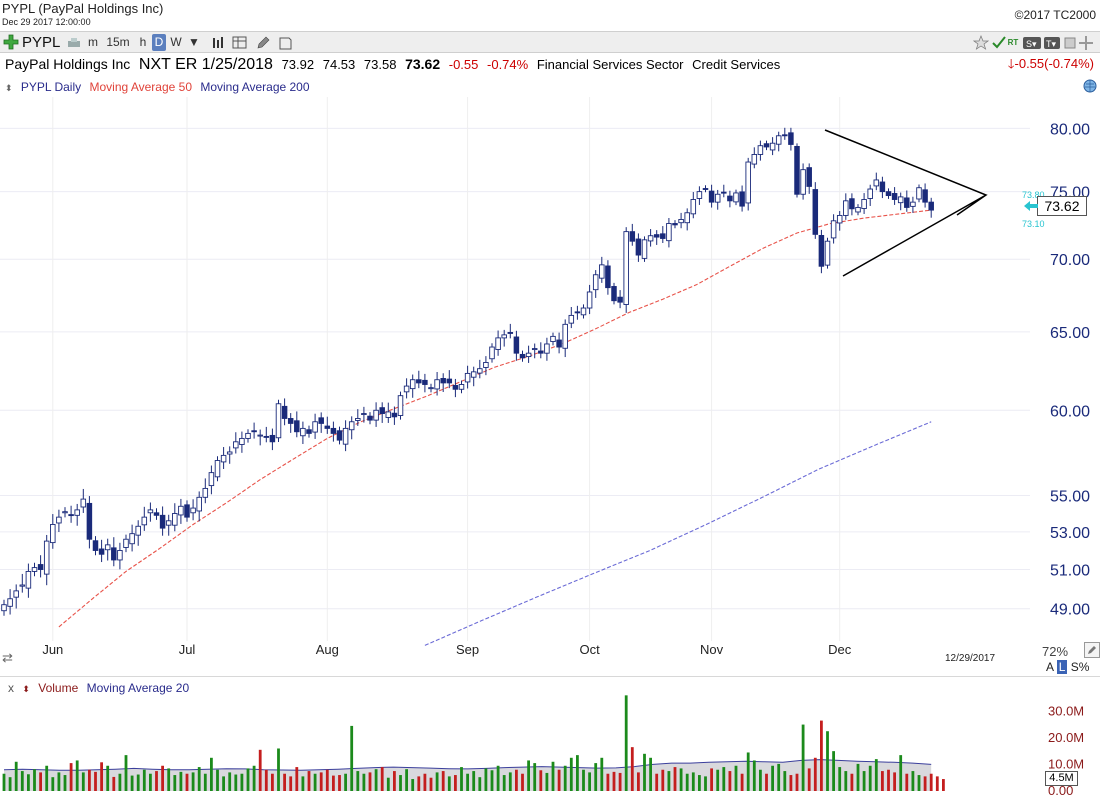 The image size is (1100, 800). Describe the element at coordinates (550, 676) in the screenshot. I see `pane-divider` at that location.